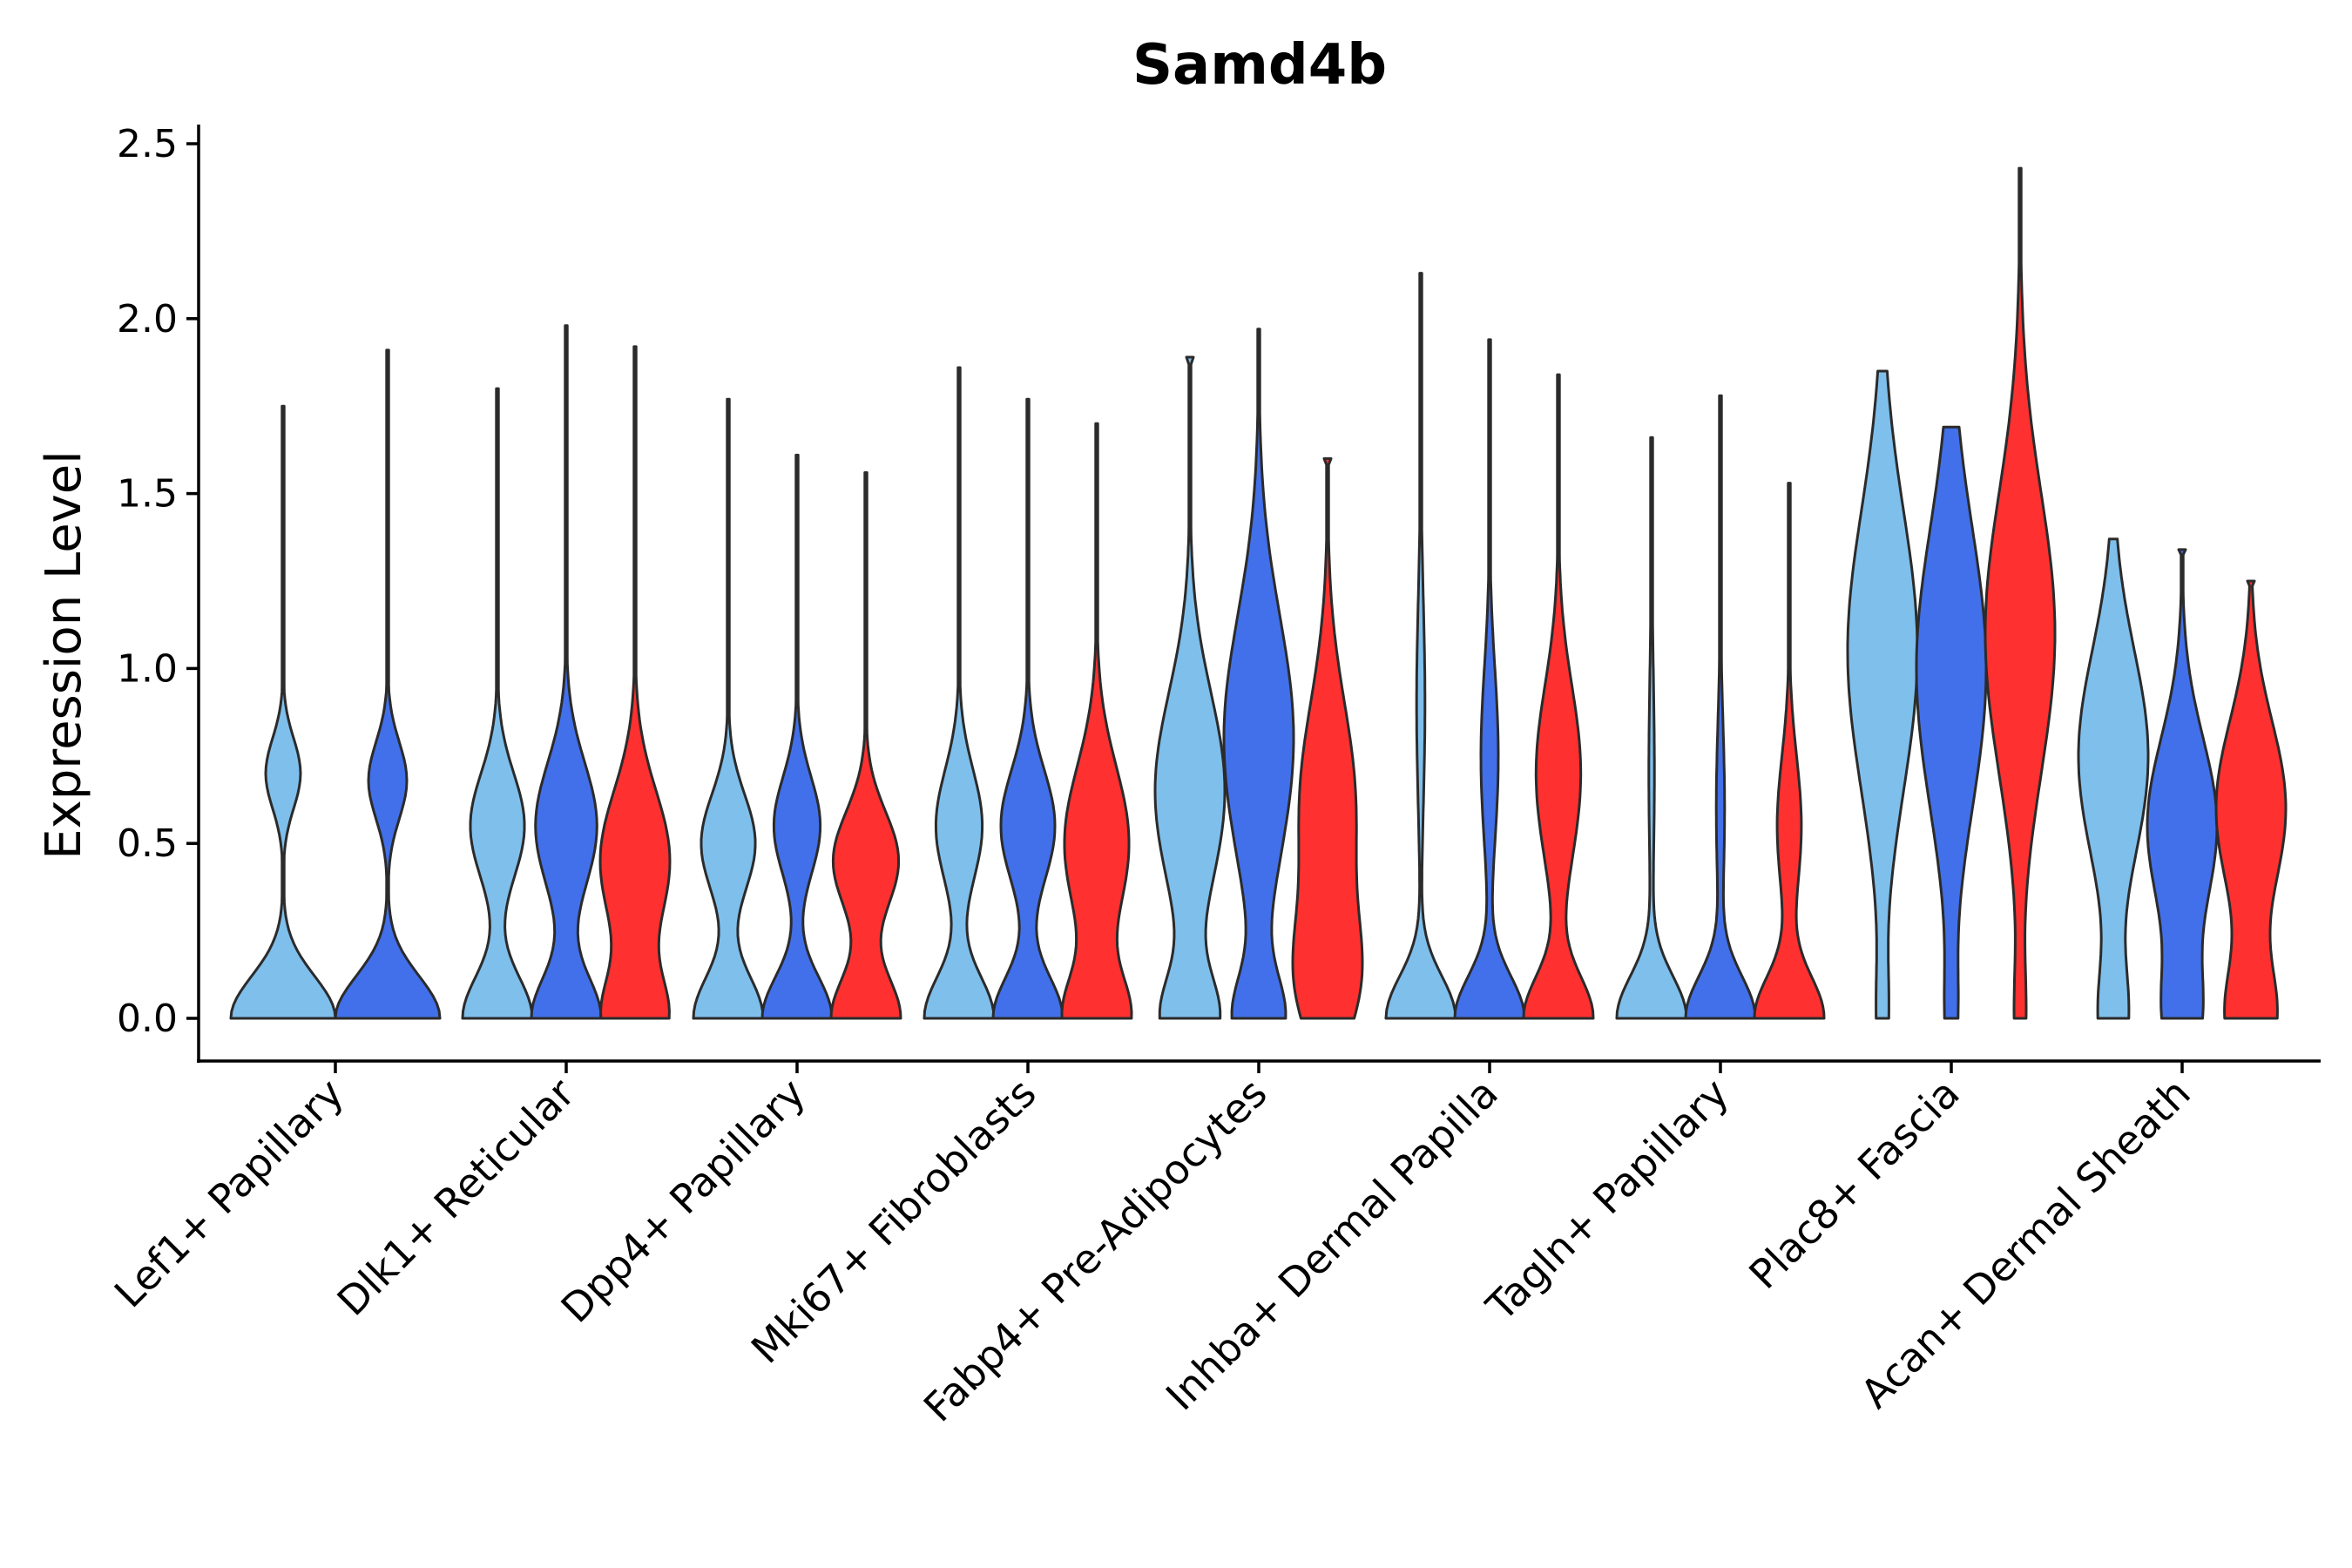 The image size is (2352, 1568). What do you see at coordinates (147, 144) in the screenshot?
I see `y-tick-label: 2.5` at bounding box center [147, 144].